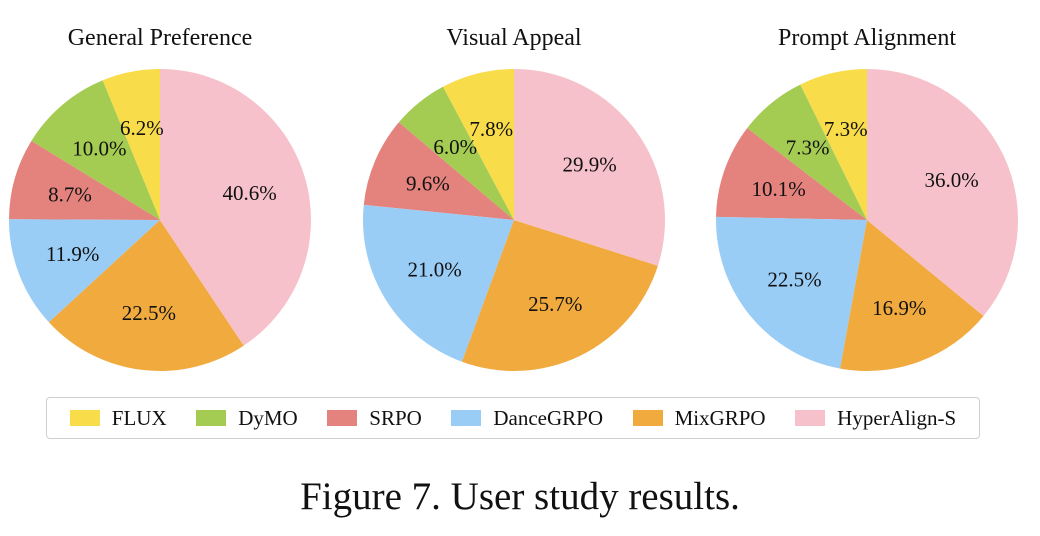 The image size is (1040, 536). Describe the element at coordinates (395, 417) in the screenshot. I see `legend-label: SRPO` at that location.